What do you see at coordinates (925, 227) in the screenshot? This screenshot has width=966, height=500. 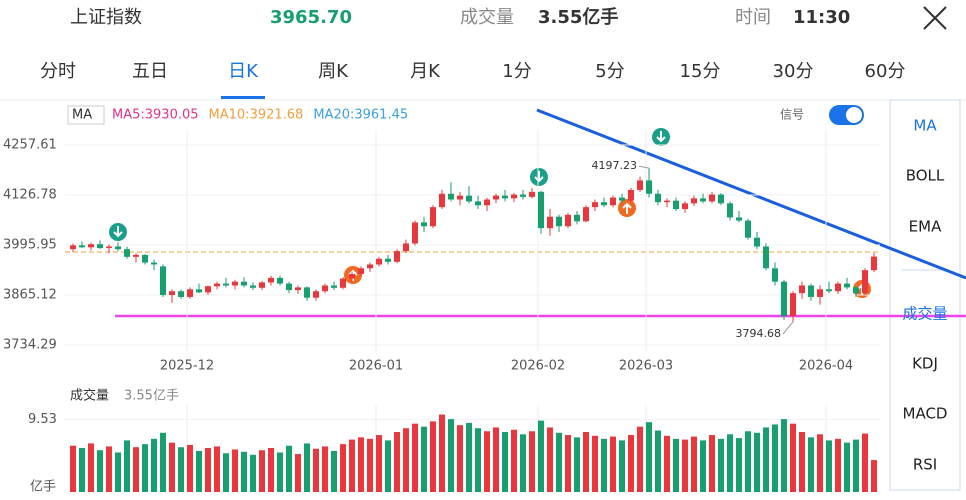 I see `side-menu-item: EMA` at bounding box center [925, 227].